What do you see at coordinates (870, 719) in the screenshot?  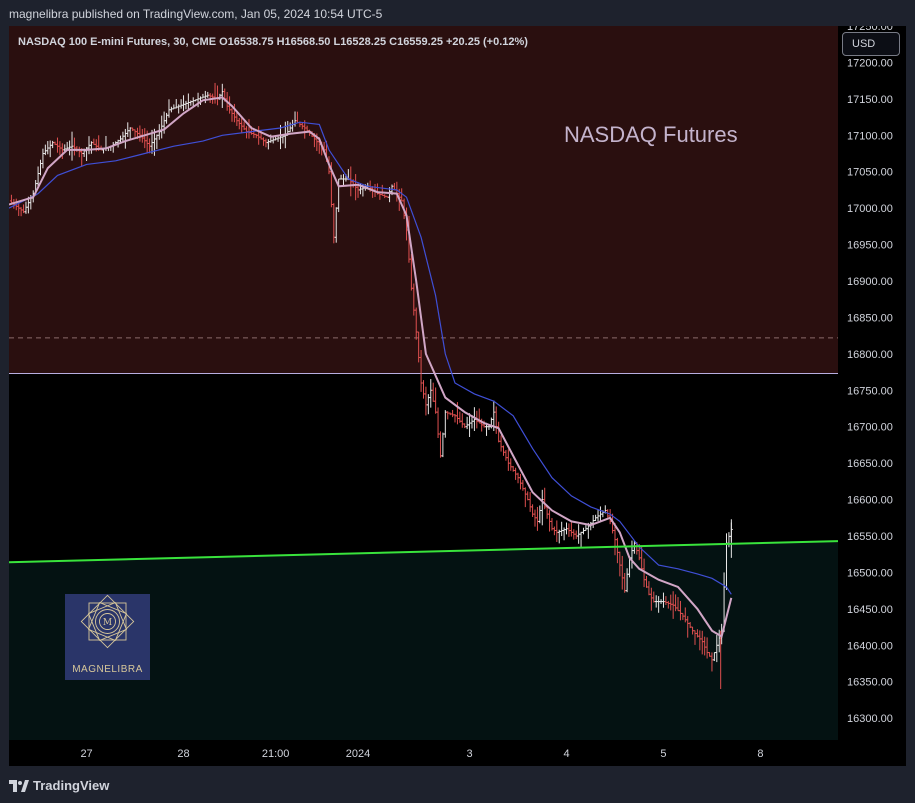 I see `y-tick-label: 16300.00` at bounding box center [870, 719].